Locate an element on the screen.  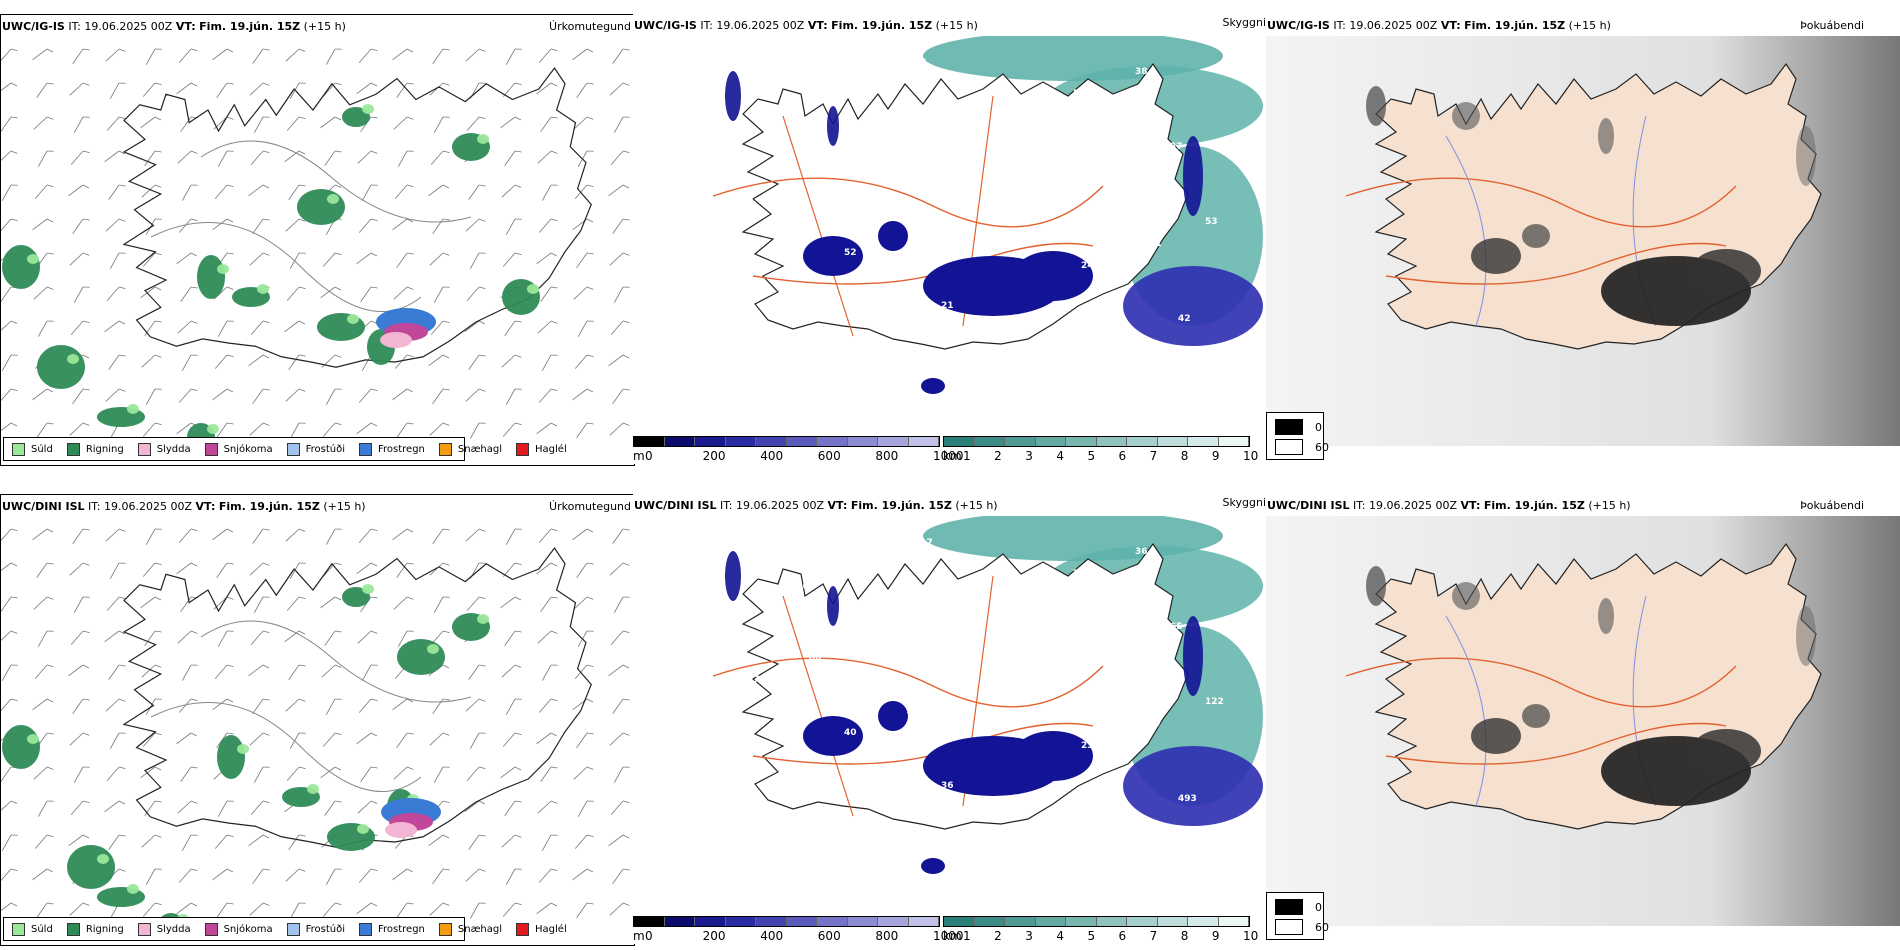
legend-label: Frostúði is located at coordinates (325, 449).